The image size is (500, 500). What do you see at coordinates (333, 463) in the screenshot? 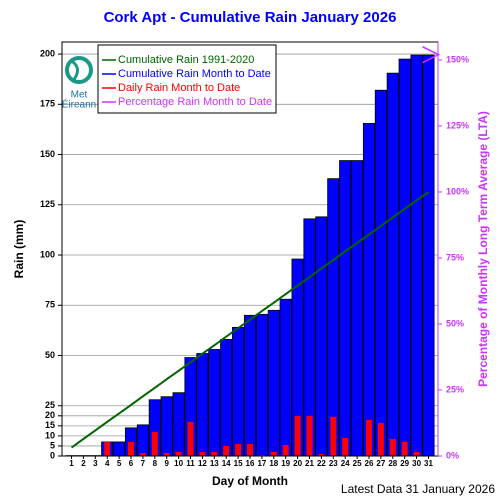
I see `x-tick-label: 23` at bounding box center [333, 463].